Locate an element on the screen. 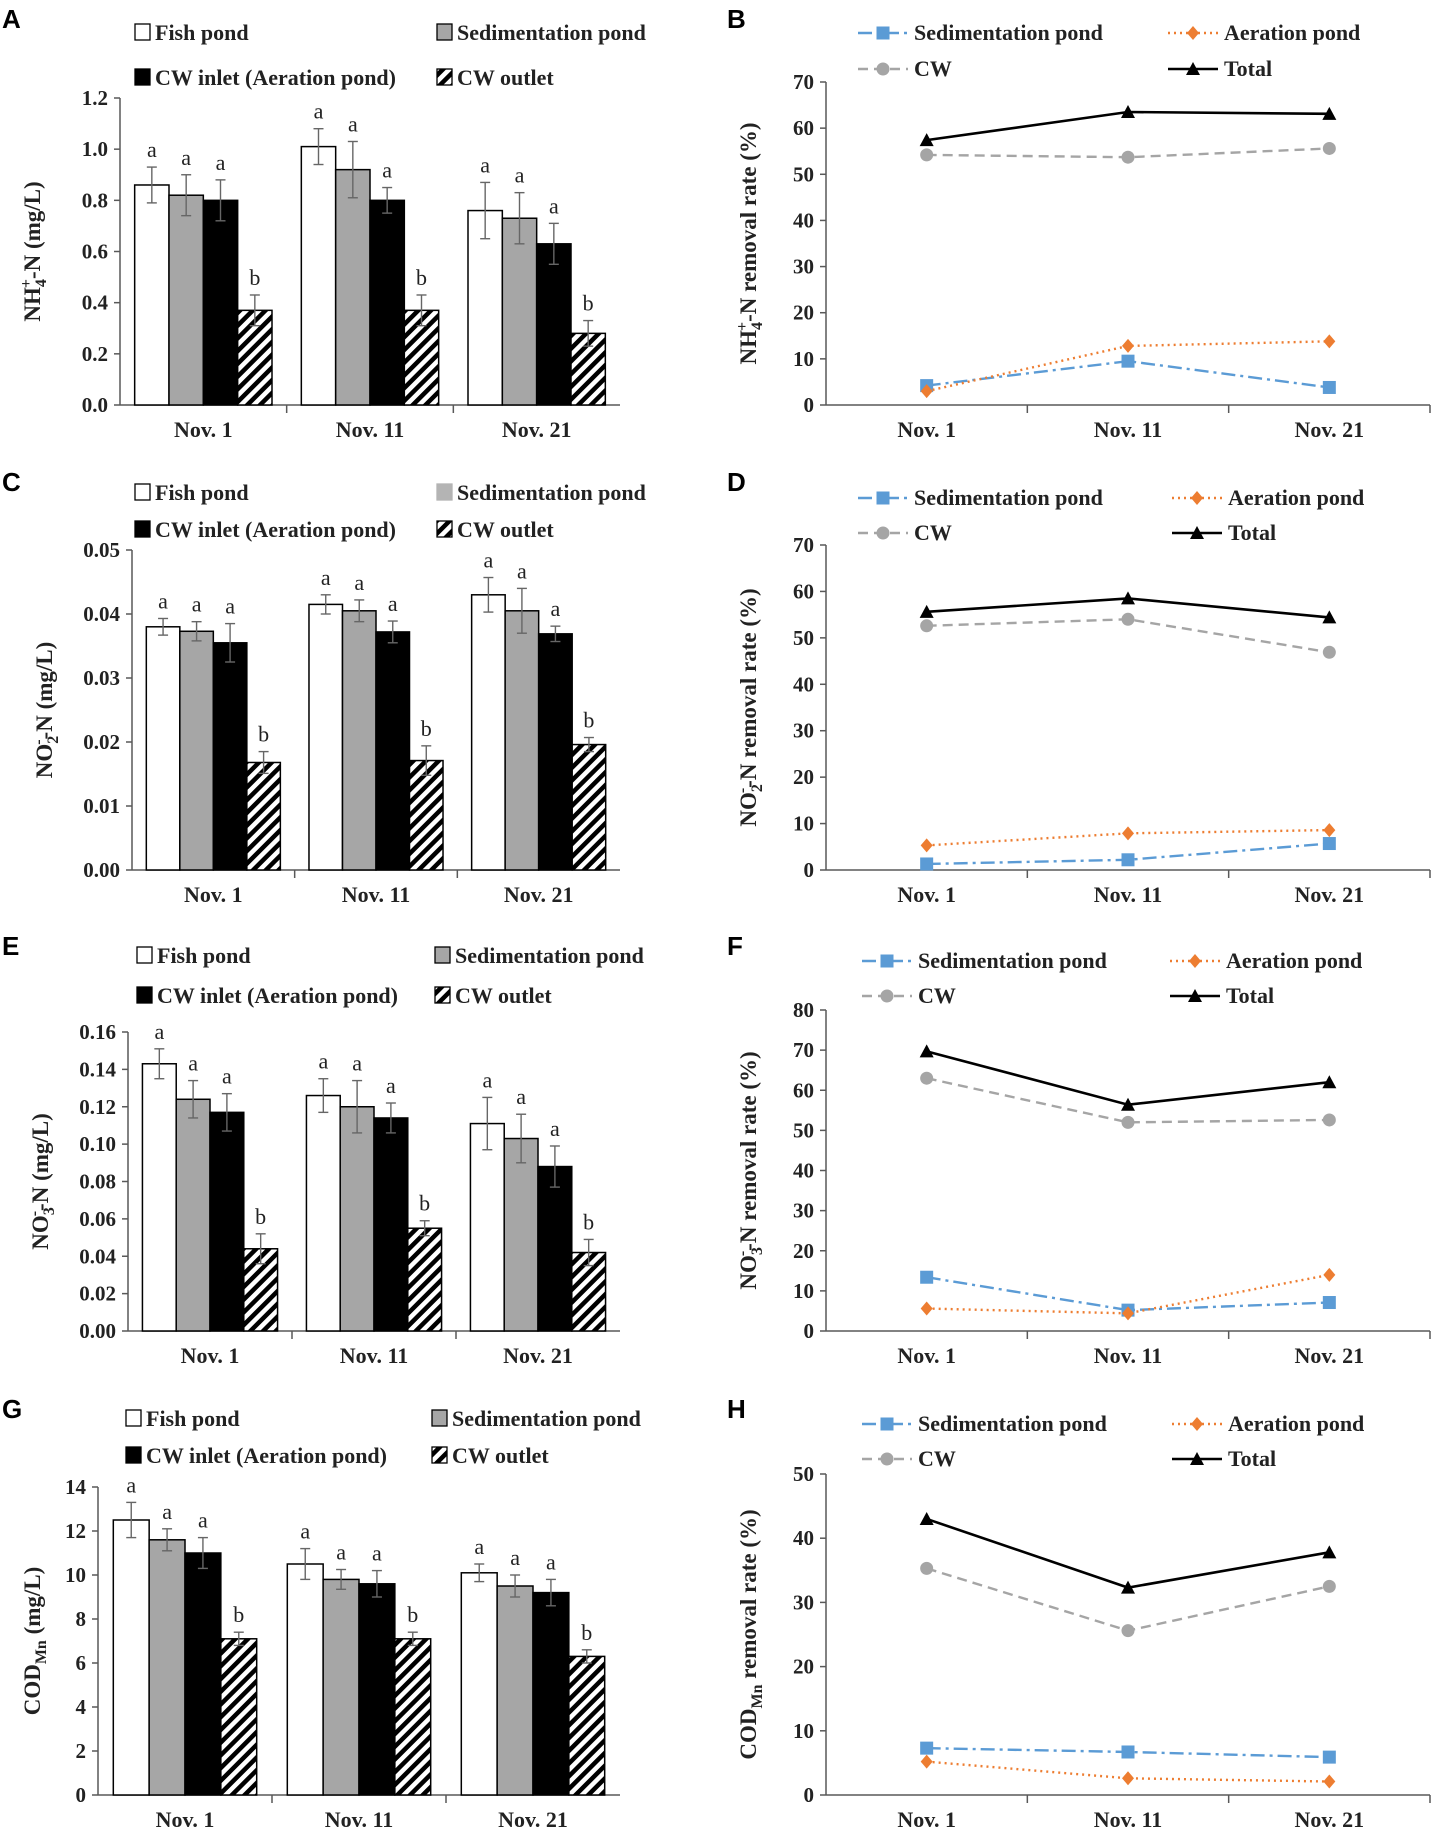 The image size is (1434, 1840). y-tick-label: 80 is located at coordinates (803, 1010).